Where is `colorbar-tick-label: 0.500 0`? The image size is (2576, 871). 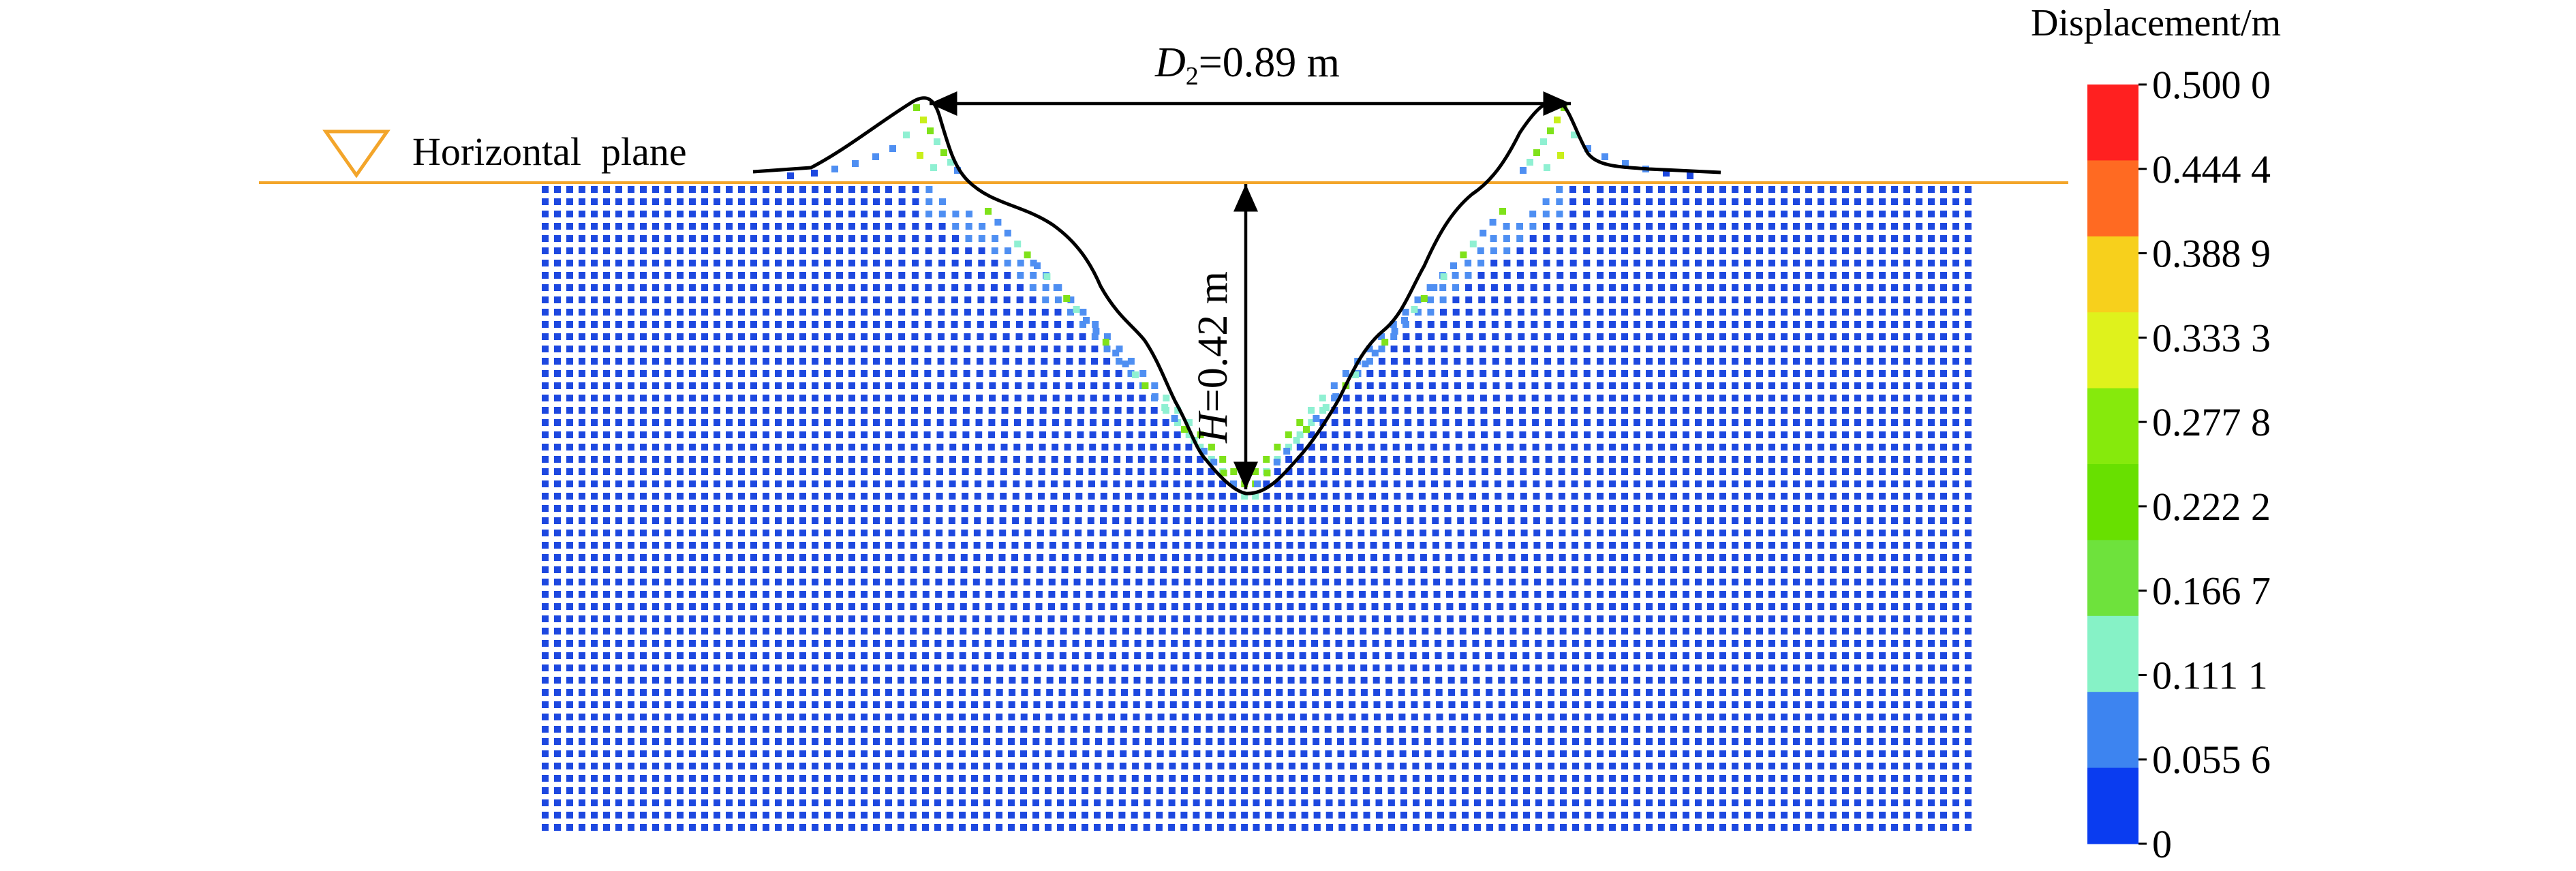 colorbar-tick-label: 0.500 0 is located at coordinates (2211, 85).